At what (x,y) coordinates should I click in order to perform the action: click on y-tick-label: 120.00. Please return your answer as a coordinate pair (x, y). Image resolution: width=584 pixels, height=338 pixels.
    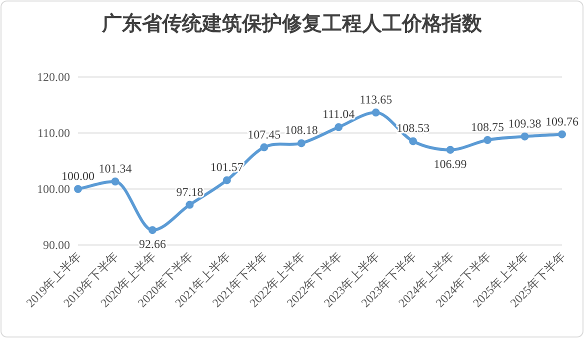
    Looking at the image, I should click on (53, 77).